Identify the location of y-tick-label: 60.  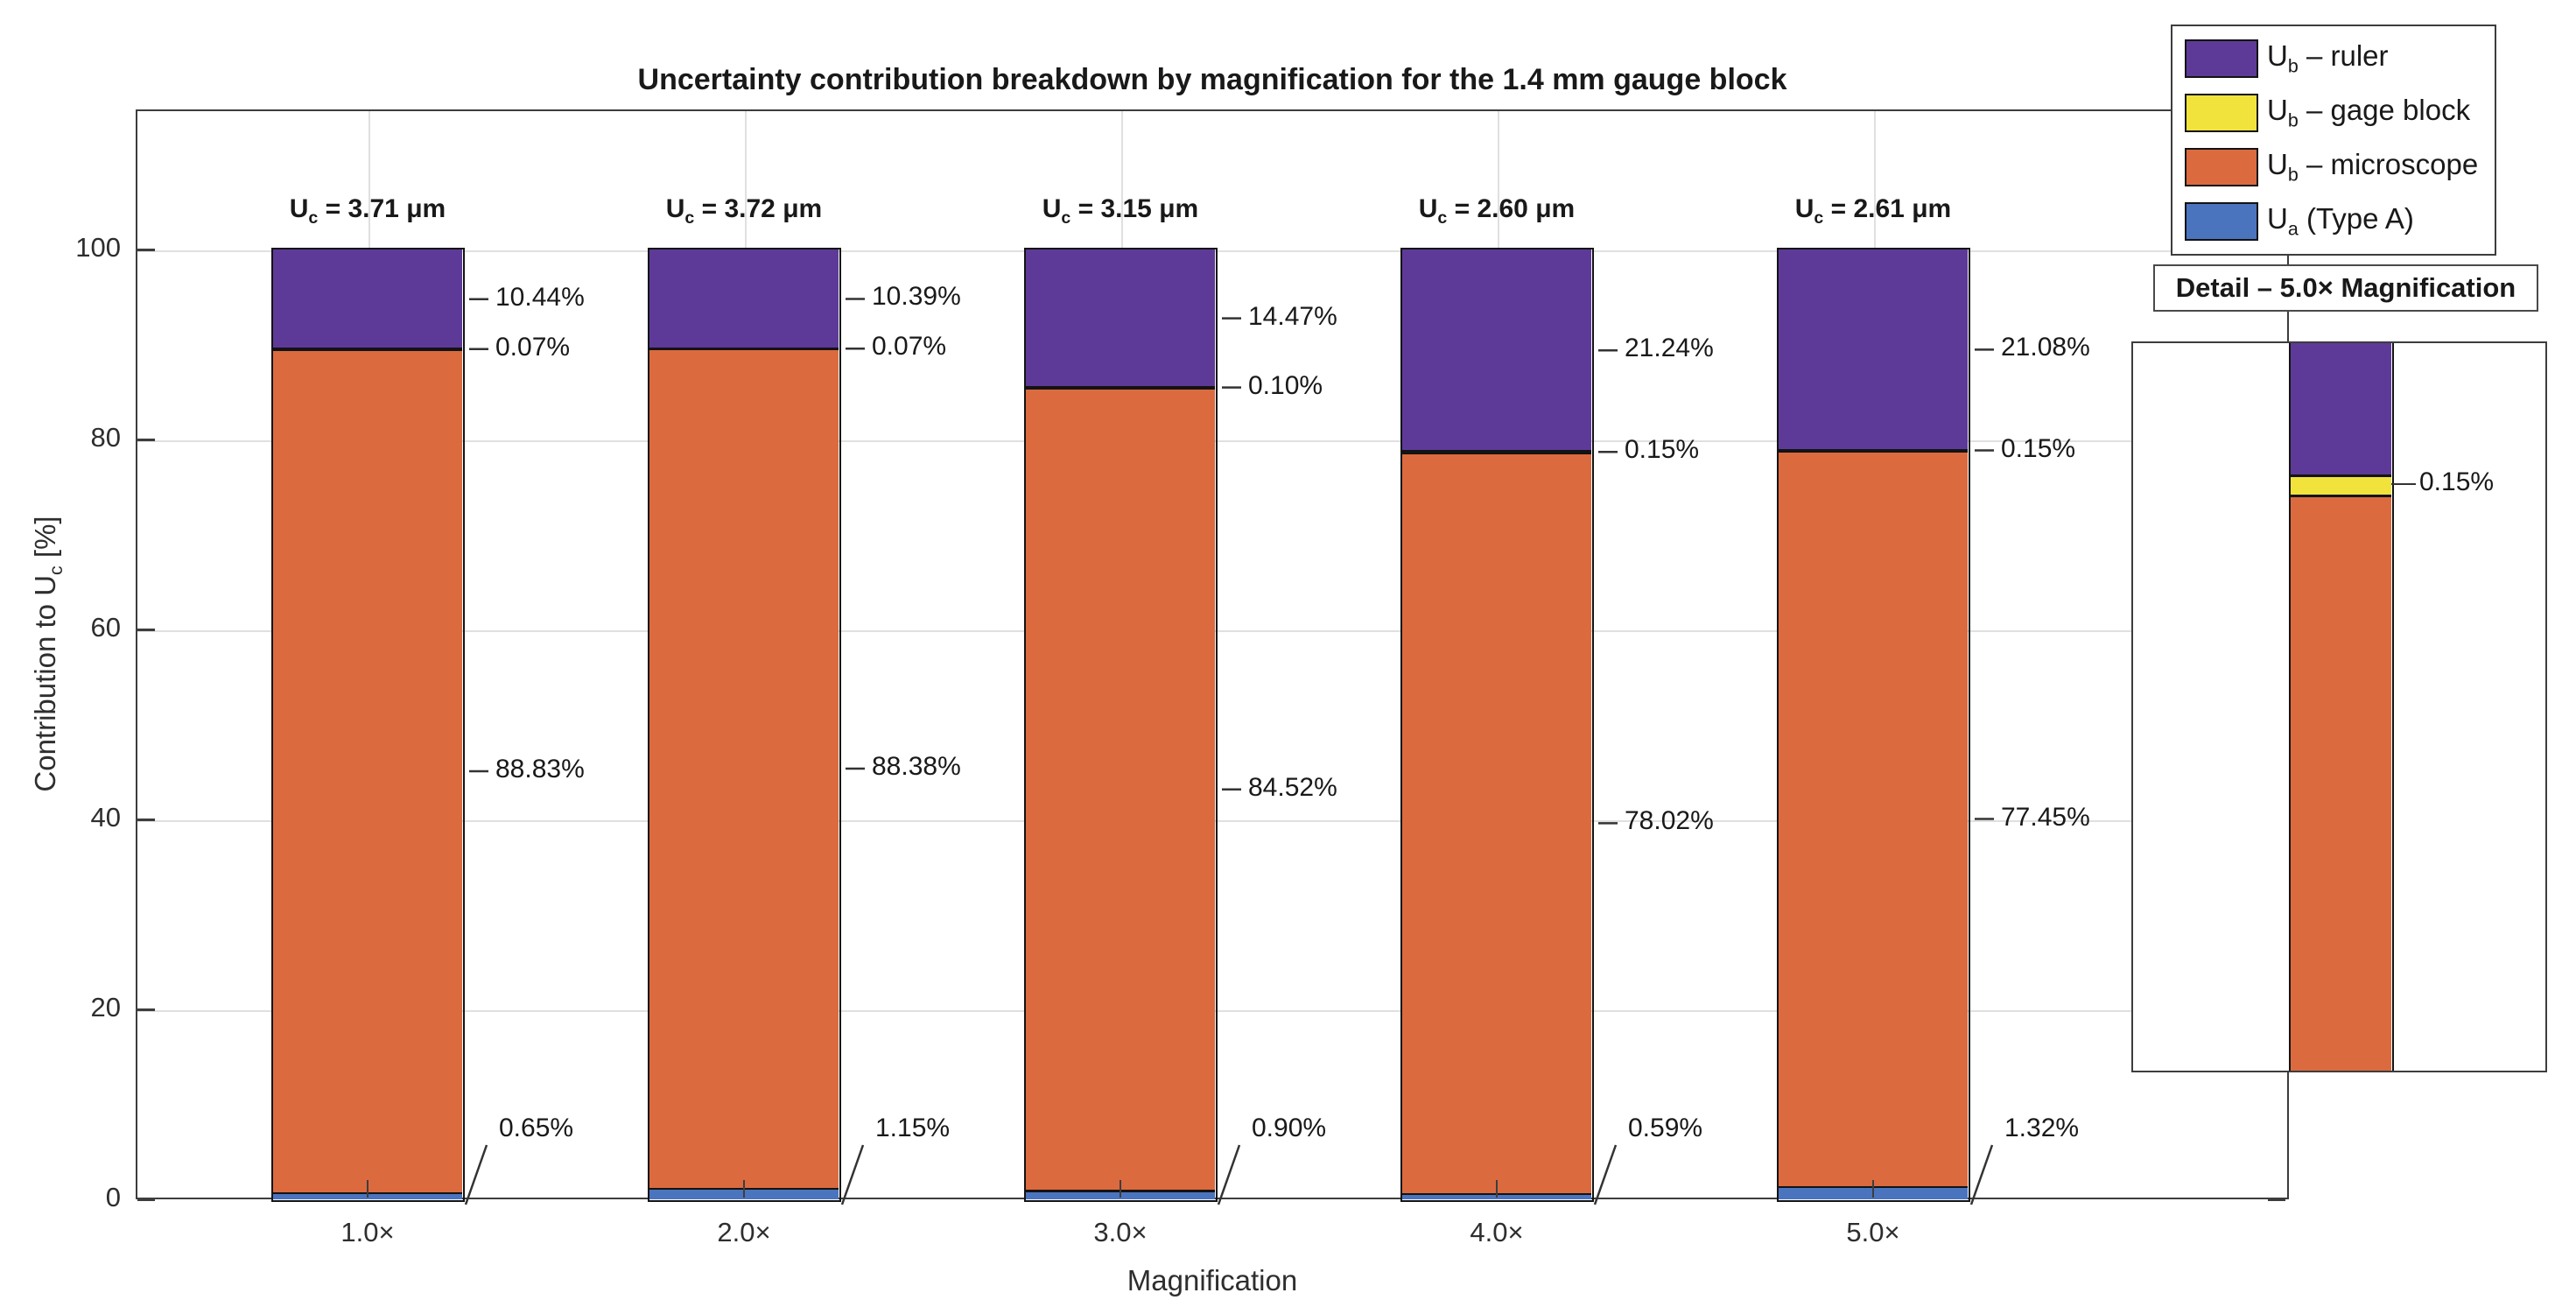
(105, 627).